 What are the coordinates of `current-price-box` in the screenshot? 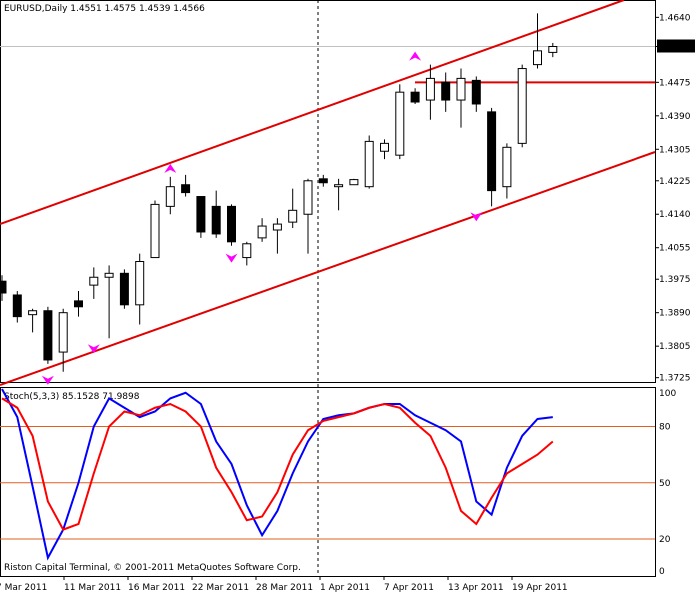 It's located at (676, 46).